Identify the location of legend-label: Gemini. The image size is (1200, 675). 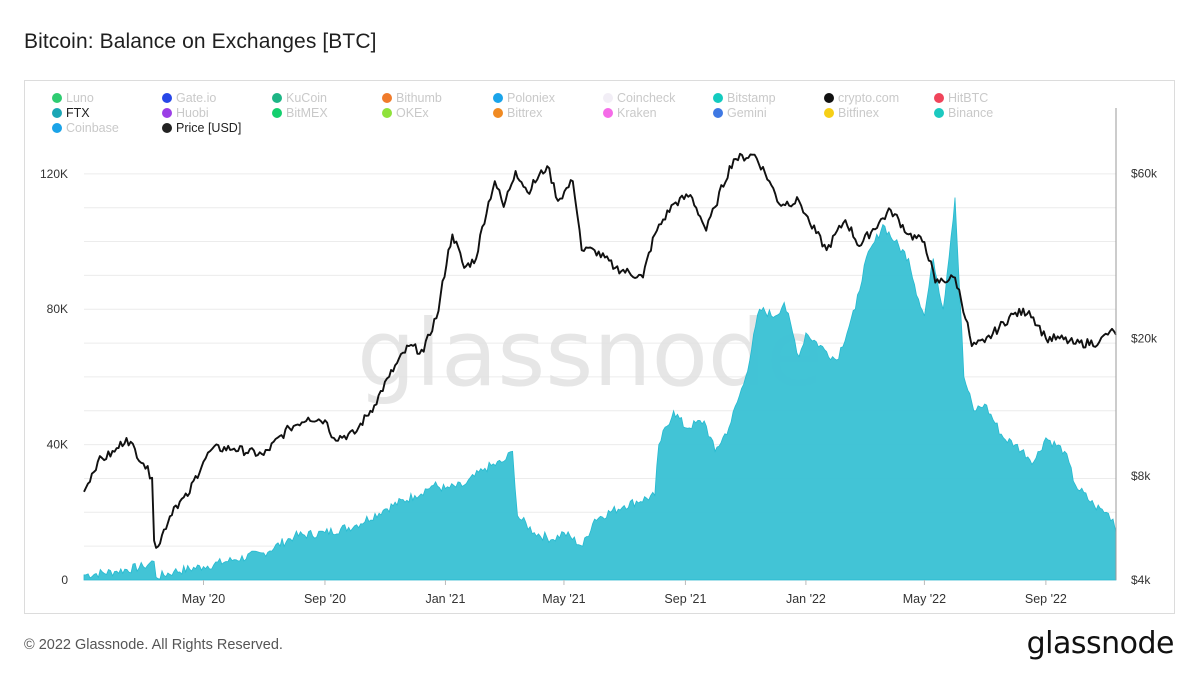
(747, 113).